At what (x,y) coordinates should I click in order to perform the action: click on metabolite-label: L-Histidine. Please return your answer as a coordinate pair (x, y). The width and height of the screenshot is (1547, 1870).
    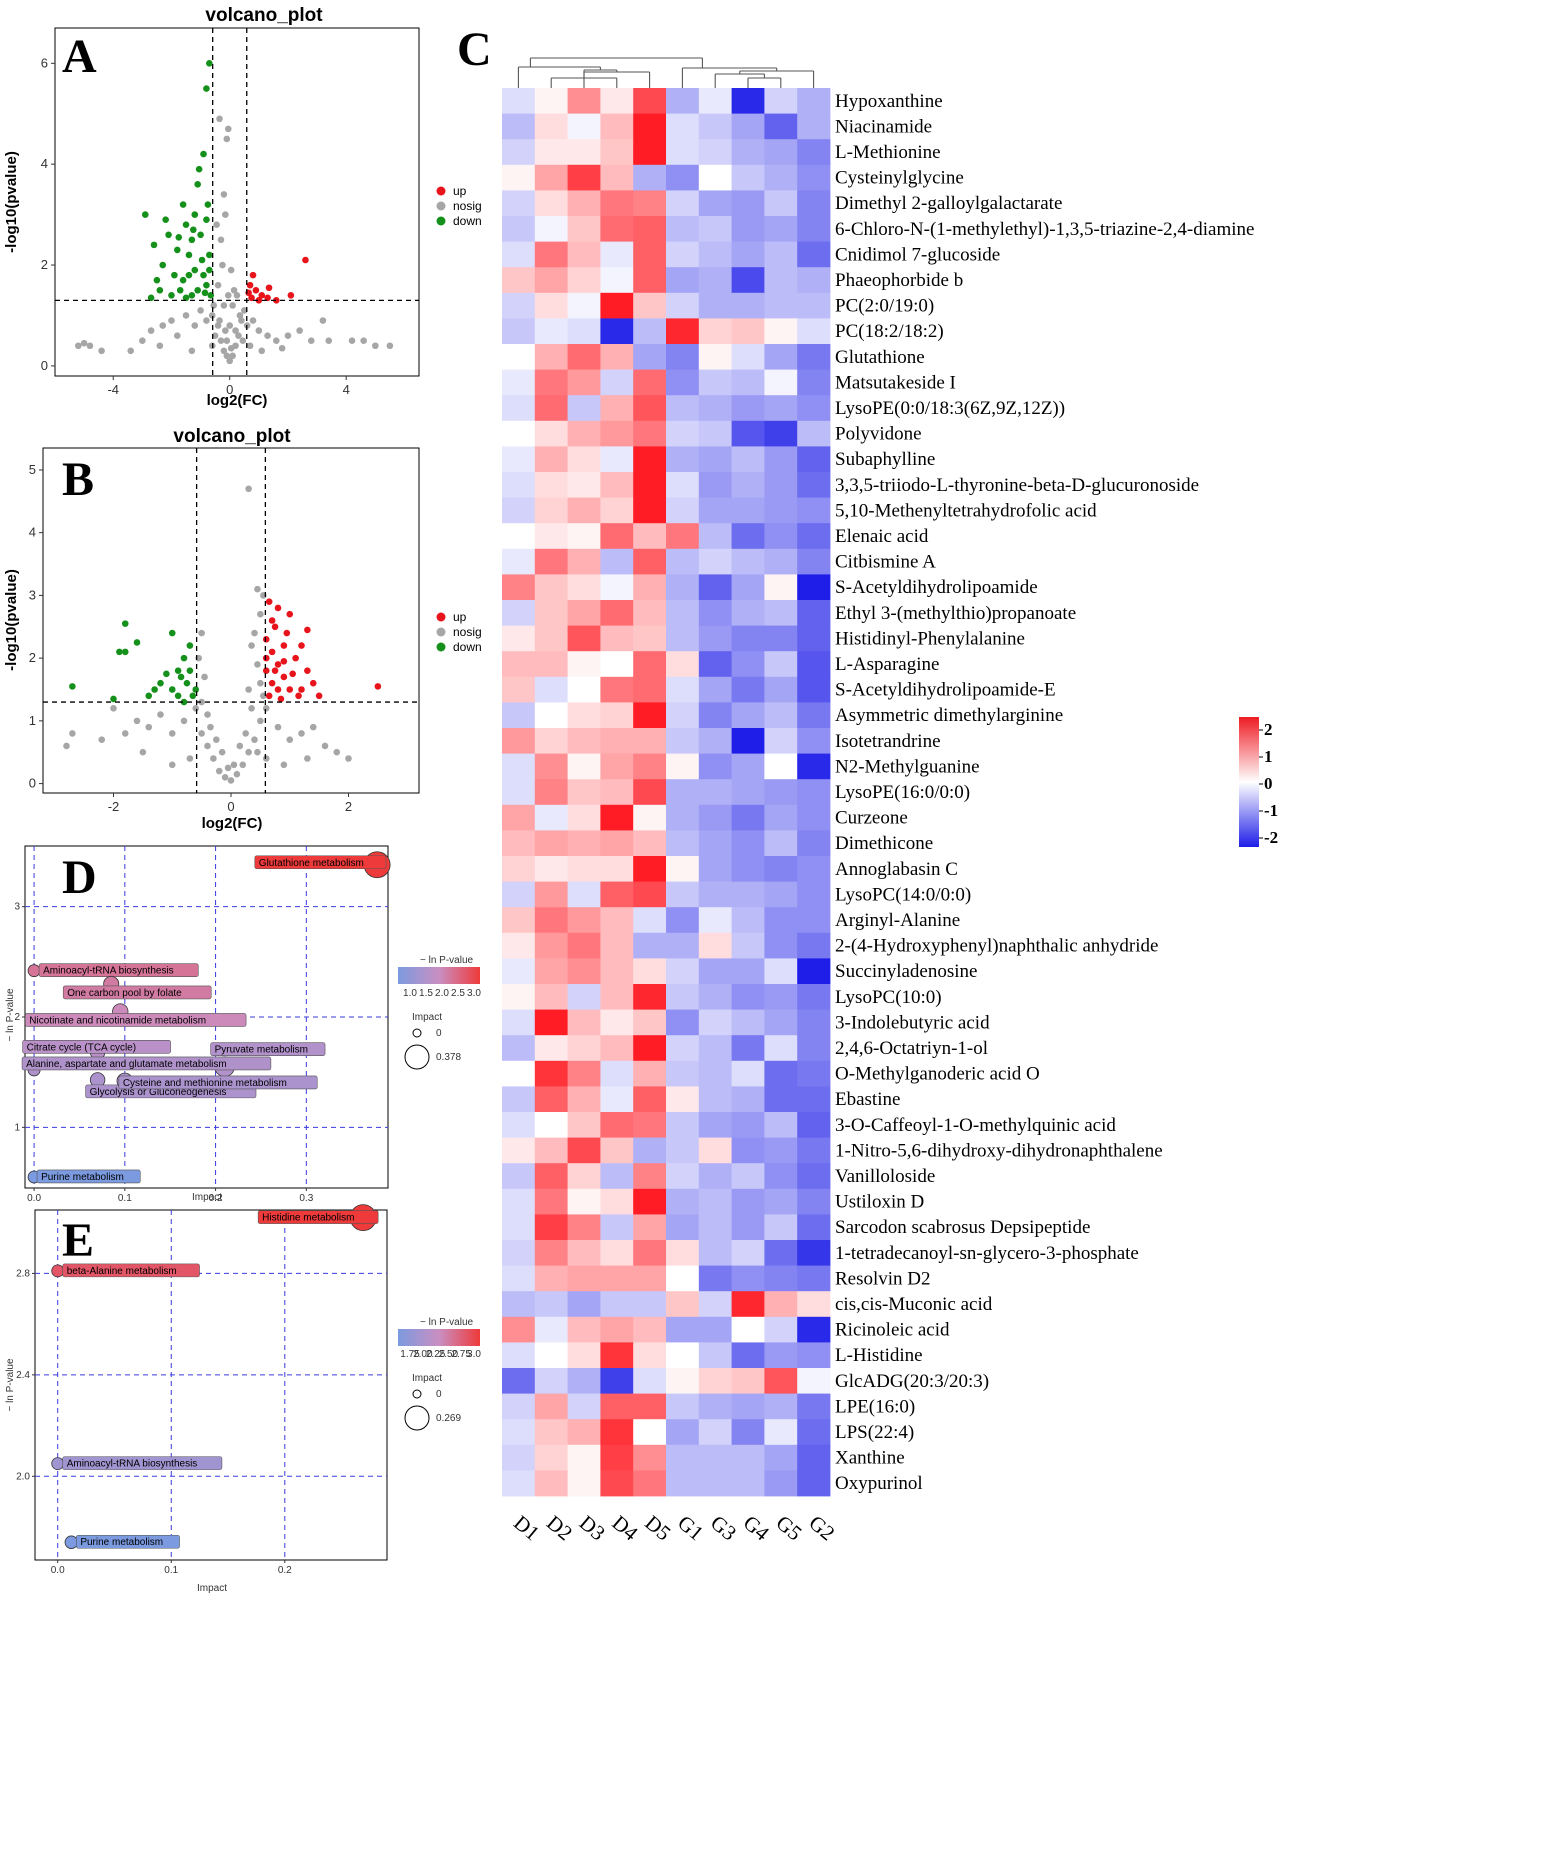
    Looking at the image, I should click on (879, 1355).